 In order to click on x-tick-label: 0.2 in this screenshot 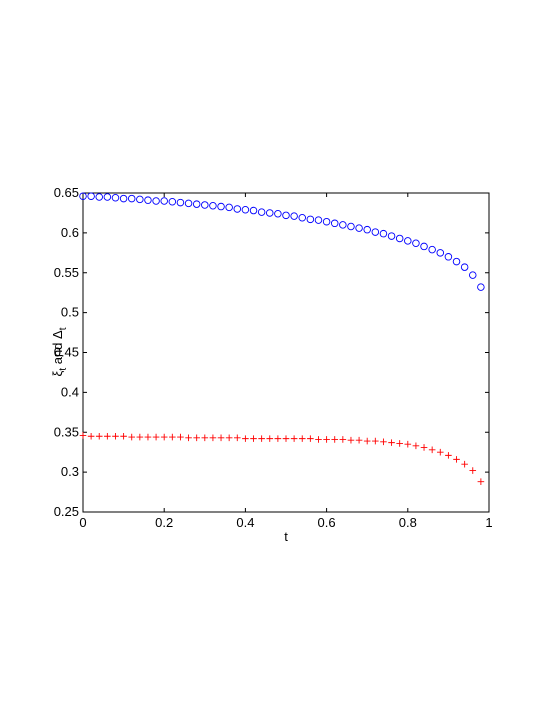, I will do `click(164, 522)`.